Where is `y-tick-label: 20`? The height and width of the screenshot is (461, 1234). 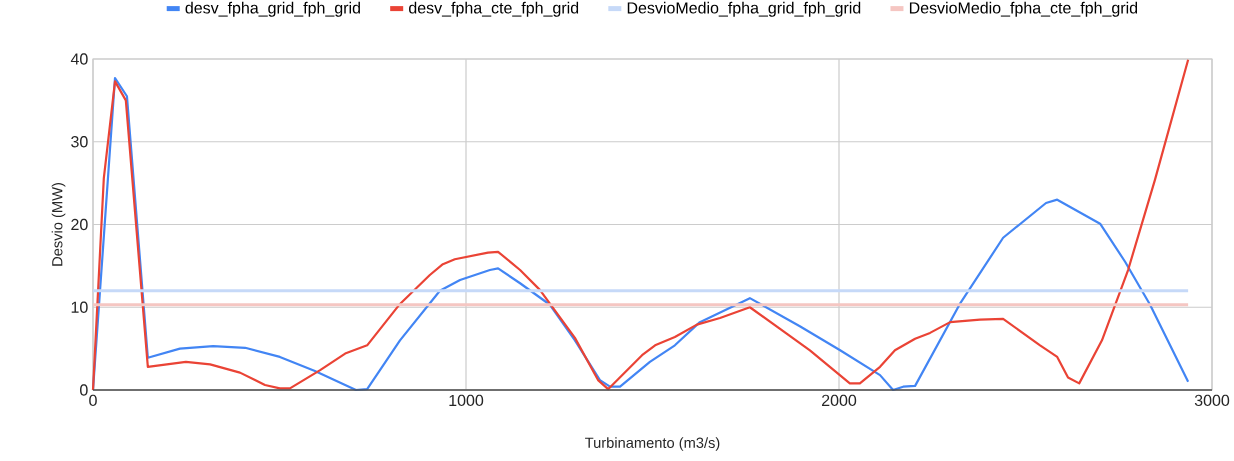 y-tick-label: 20 is located at coordinates (79, 224).